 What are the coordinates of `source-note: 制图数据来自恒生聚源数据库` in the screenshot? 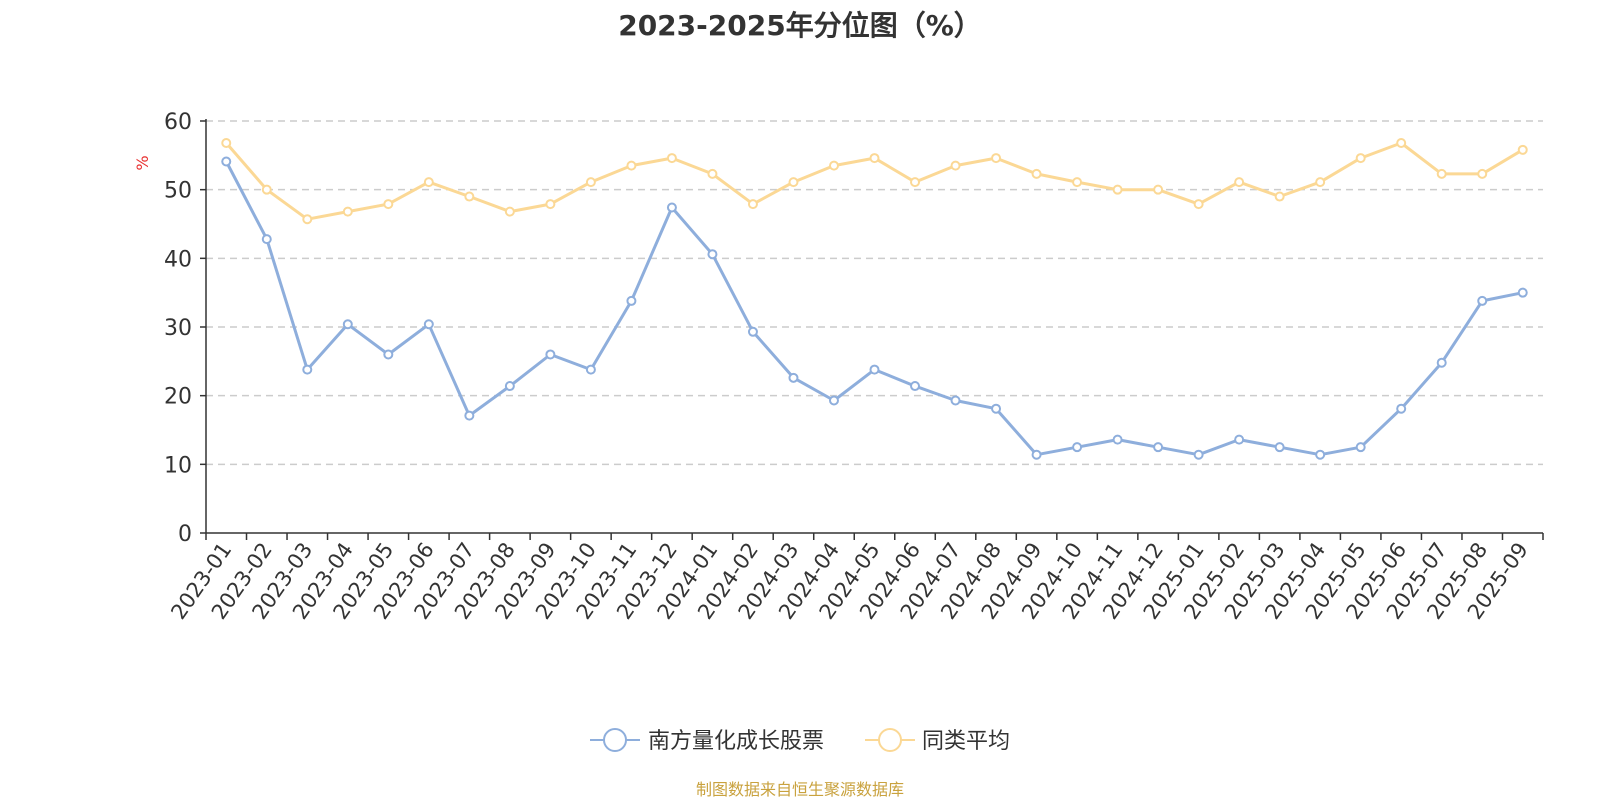 It's located at (799, 789).